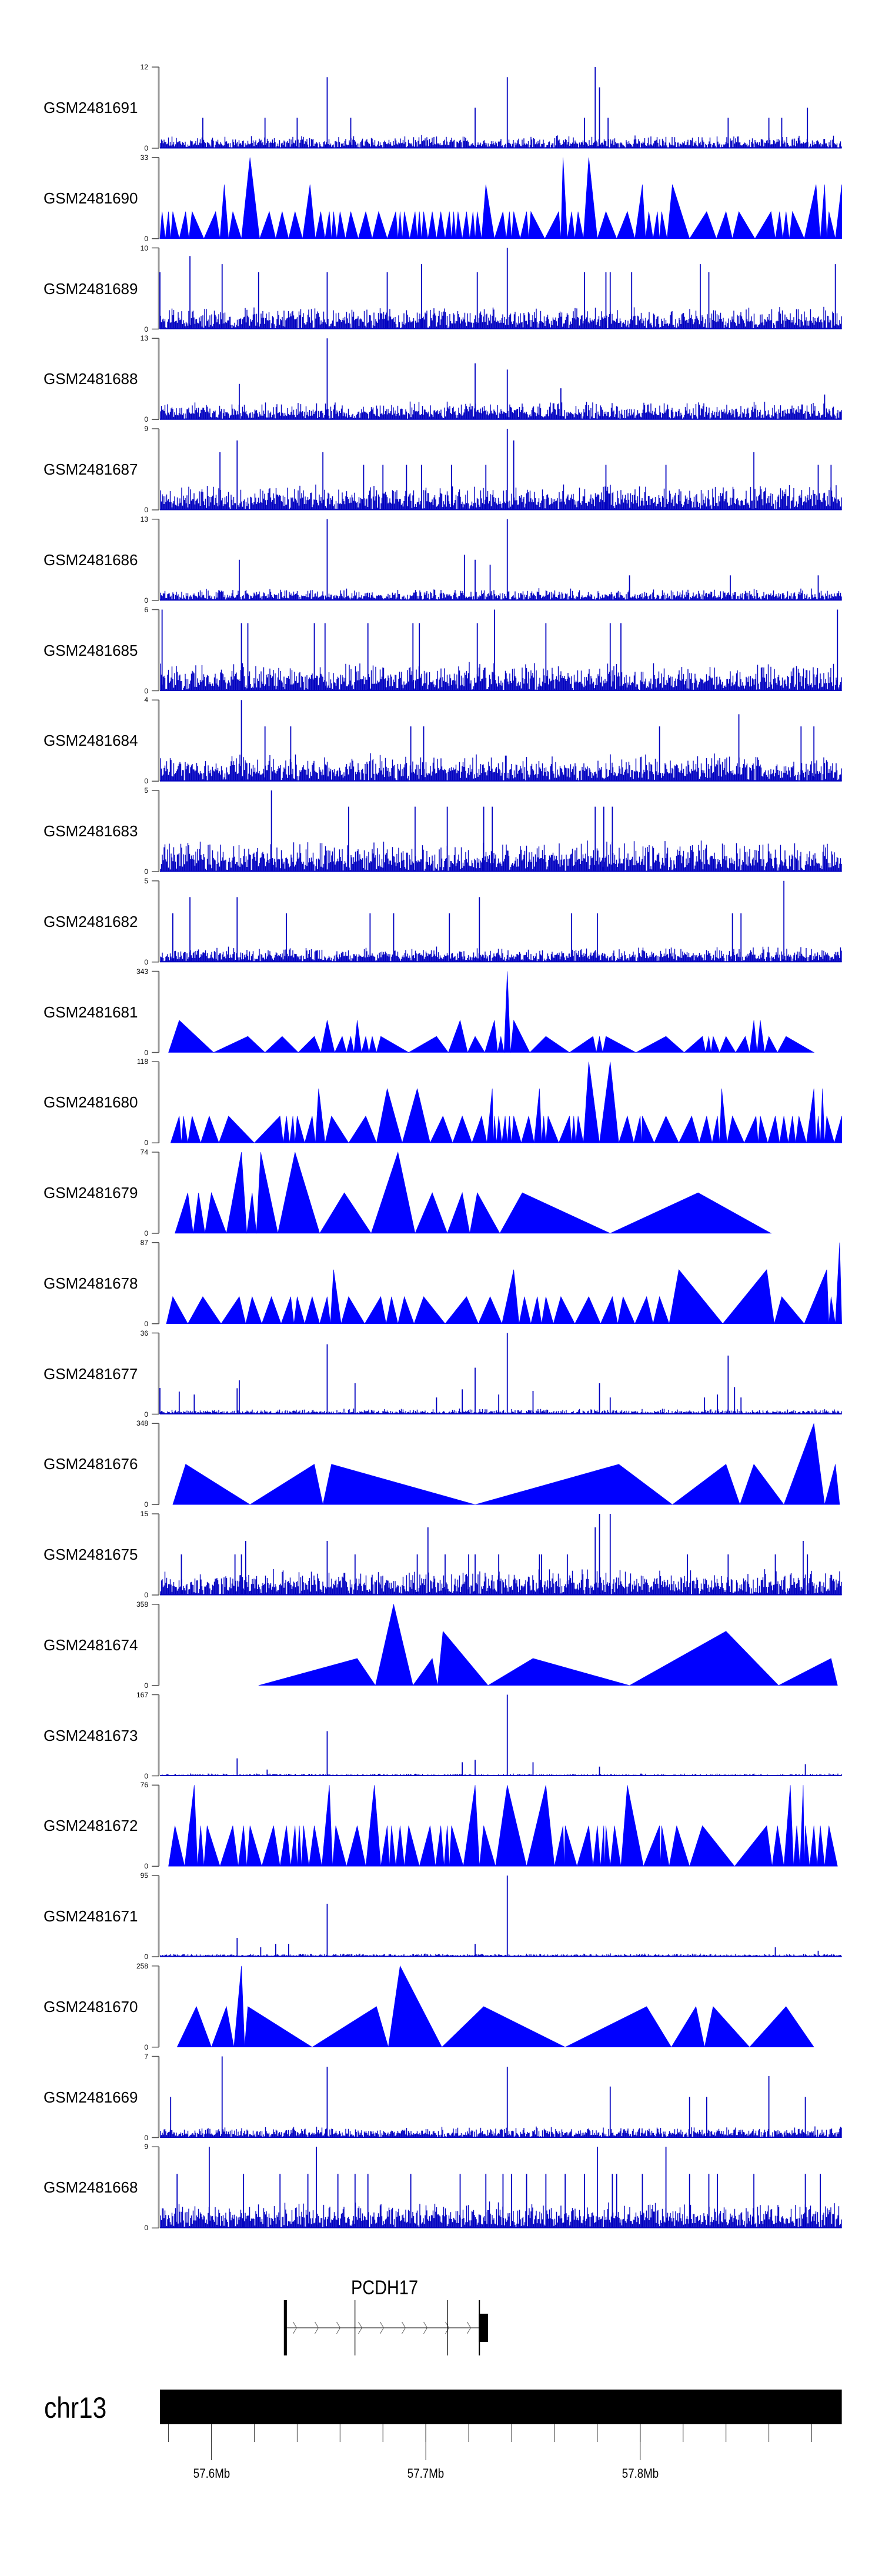  I want to click on y-axis-max-label: 76, so click(144, 1785).